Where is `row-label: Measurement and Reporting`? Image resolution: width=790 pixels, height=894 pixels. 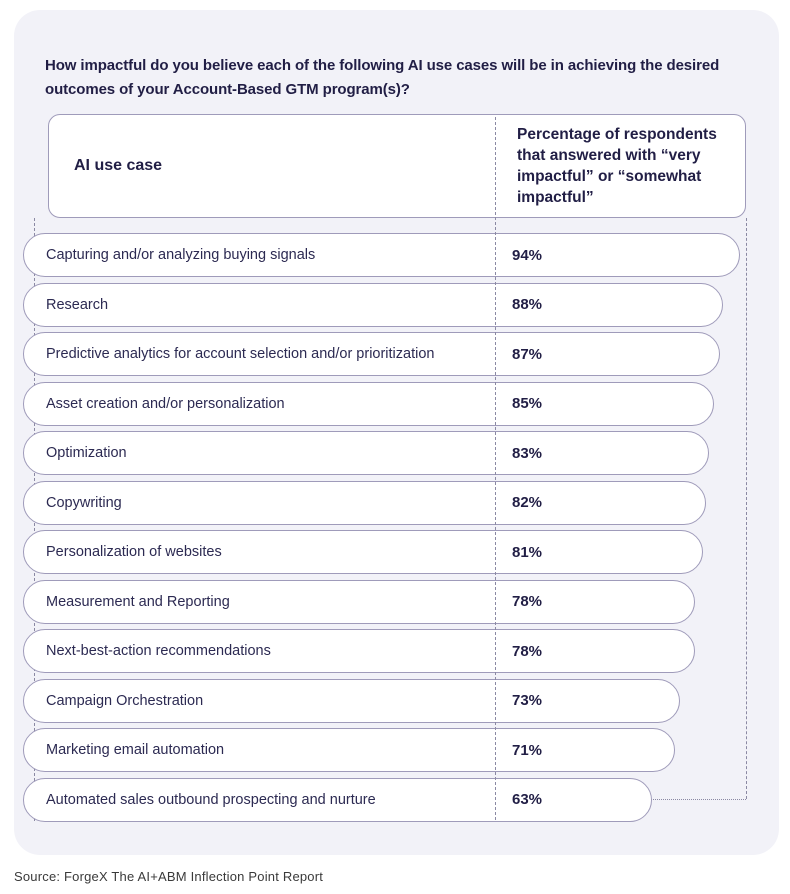 row-label: Measurement and Reporting is located at coordinates (138, 601).